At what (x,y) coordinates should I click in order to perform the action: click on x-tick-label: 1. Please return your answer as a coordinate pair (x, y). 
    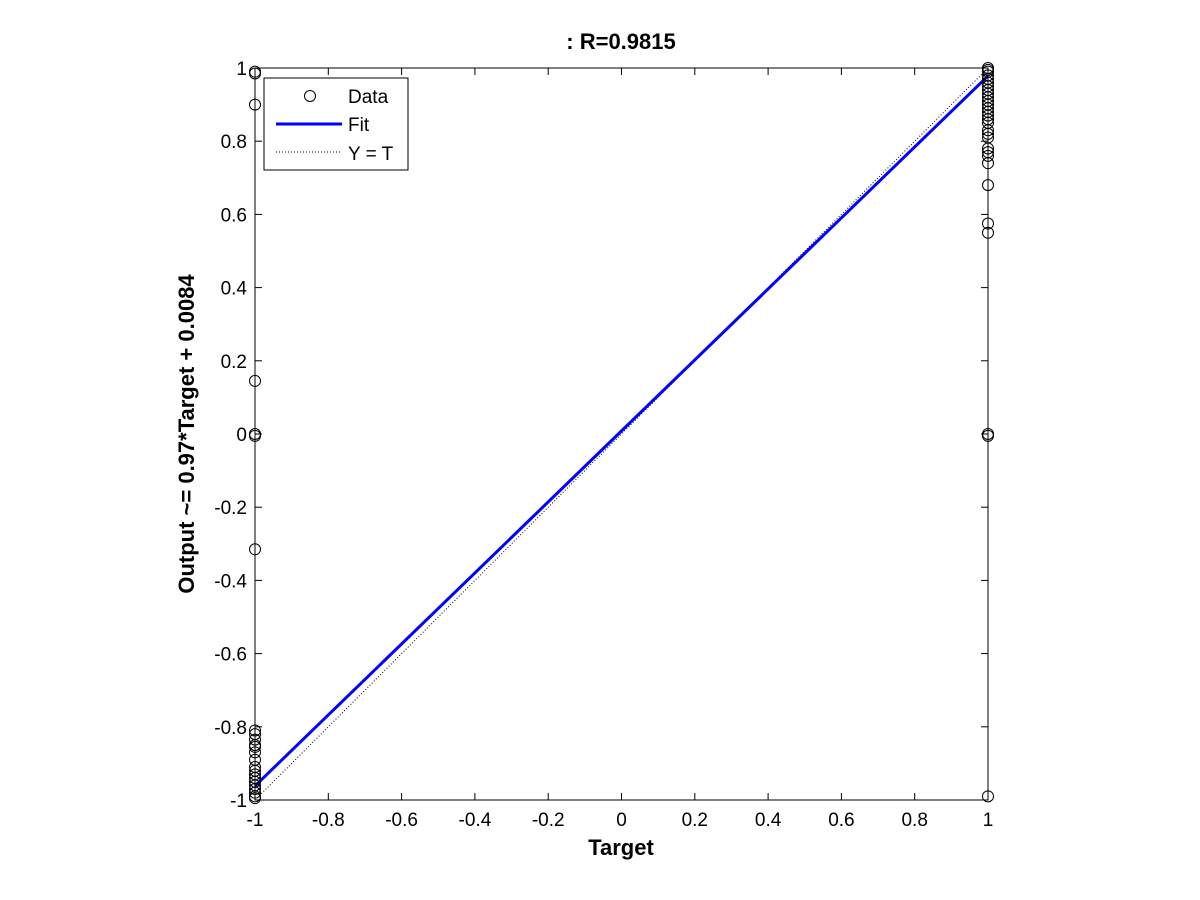
    Looking at the image, I should click on (988, 820).